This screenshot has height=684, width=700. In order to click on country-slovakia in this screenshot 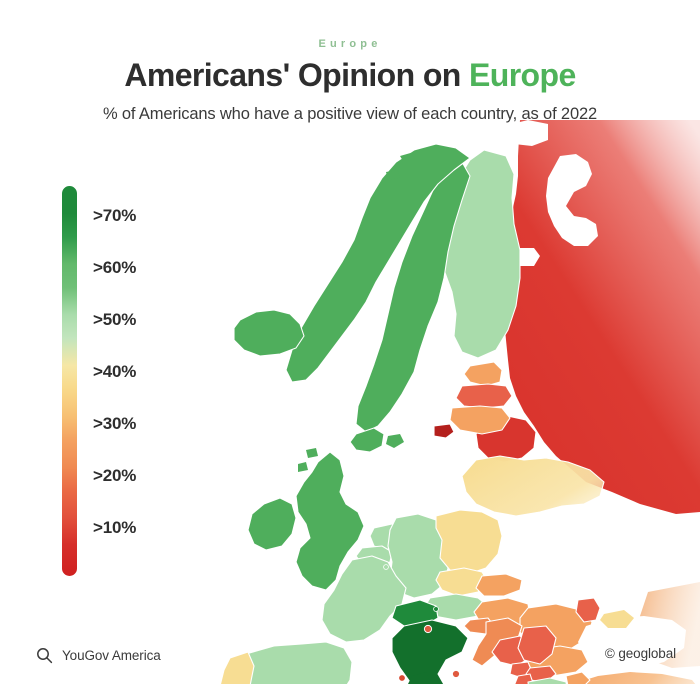, I will do `click(499, 585)`.